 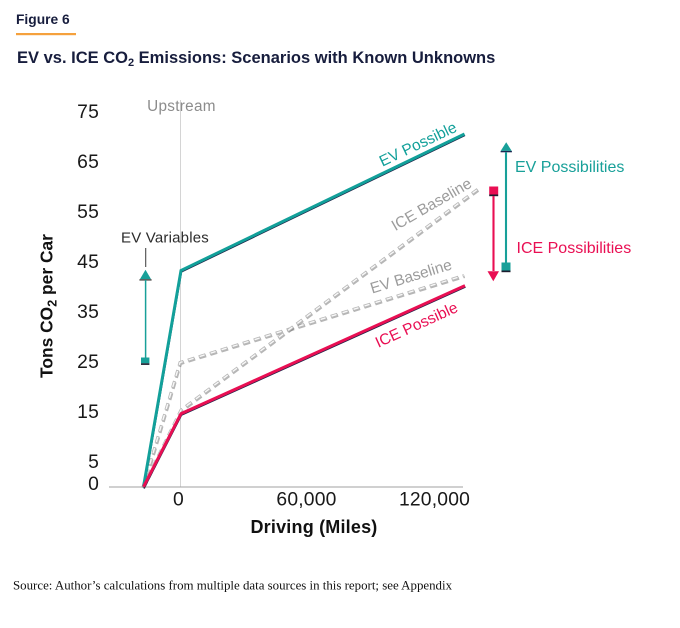 What do you see at coordinates (93, 462) in the screenshot?
I see `svg-text: 5` at bounding box center [93, 462].